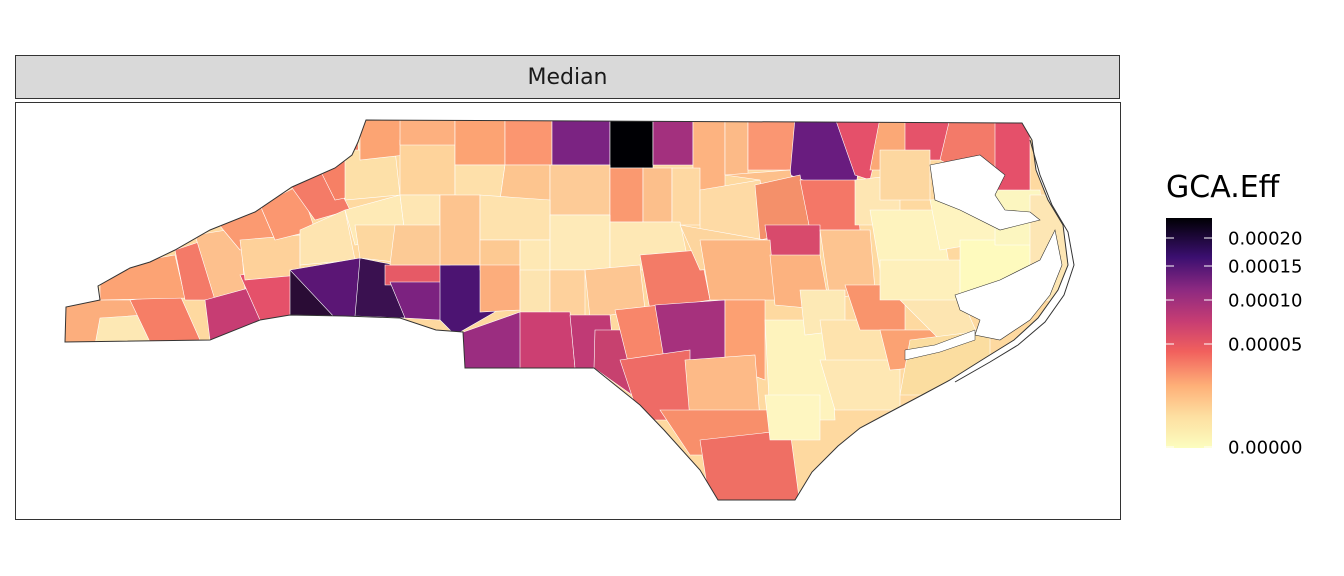 The image size is (1344, 576). I want to click on county-montgomery, so click(567, 294).